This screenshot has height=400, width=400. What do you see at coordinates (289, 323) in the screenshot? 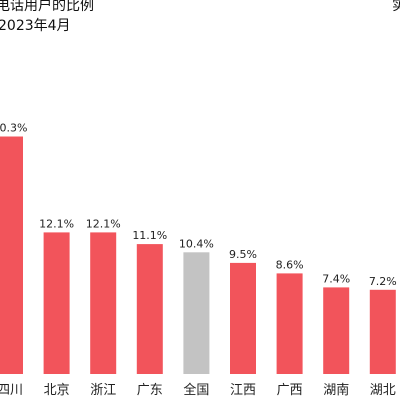
I see `bar-广西` at bounding box center [289, 323].